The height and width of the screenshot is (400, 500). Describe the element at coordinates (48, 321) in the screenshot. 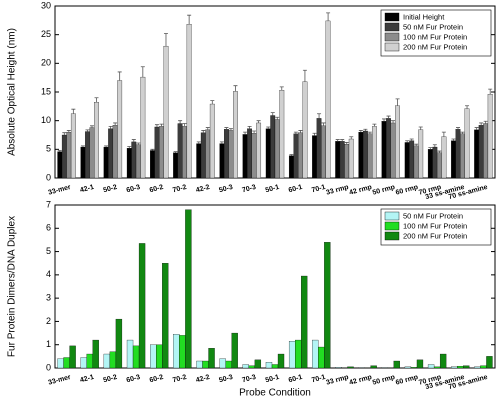

I see `y-tick-label: 2` at that location.